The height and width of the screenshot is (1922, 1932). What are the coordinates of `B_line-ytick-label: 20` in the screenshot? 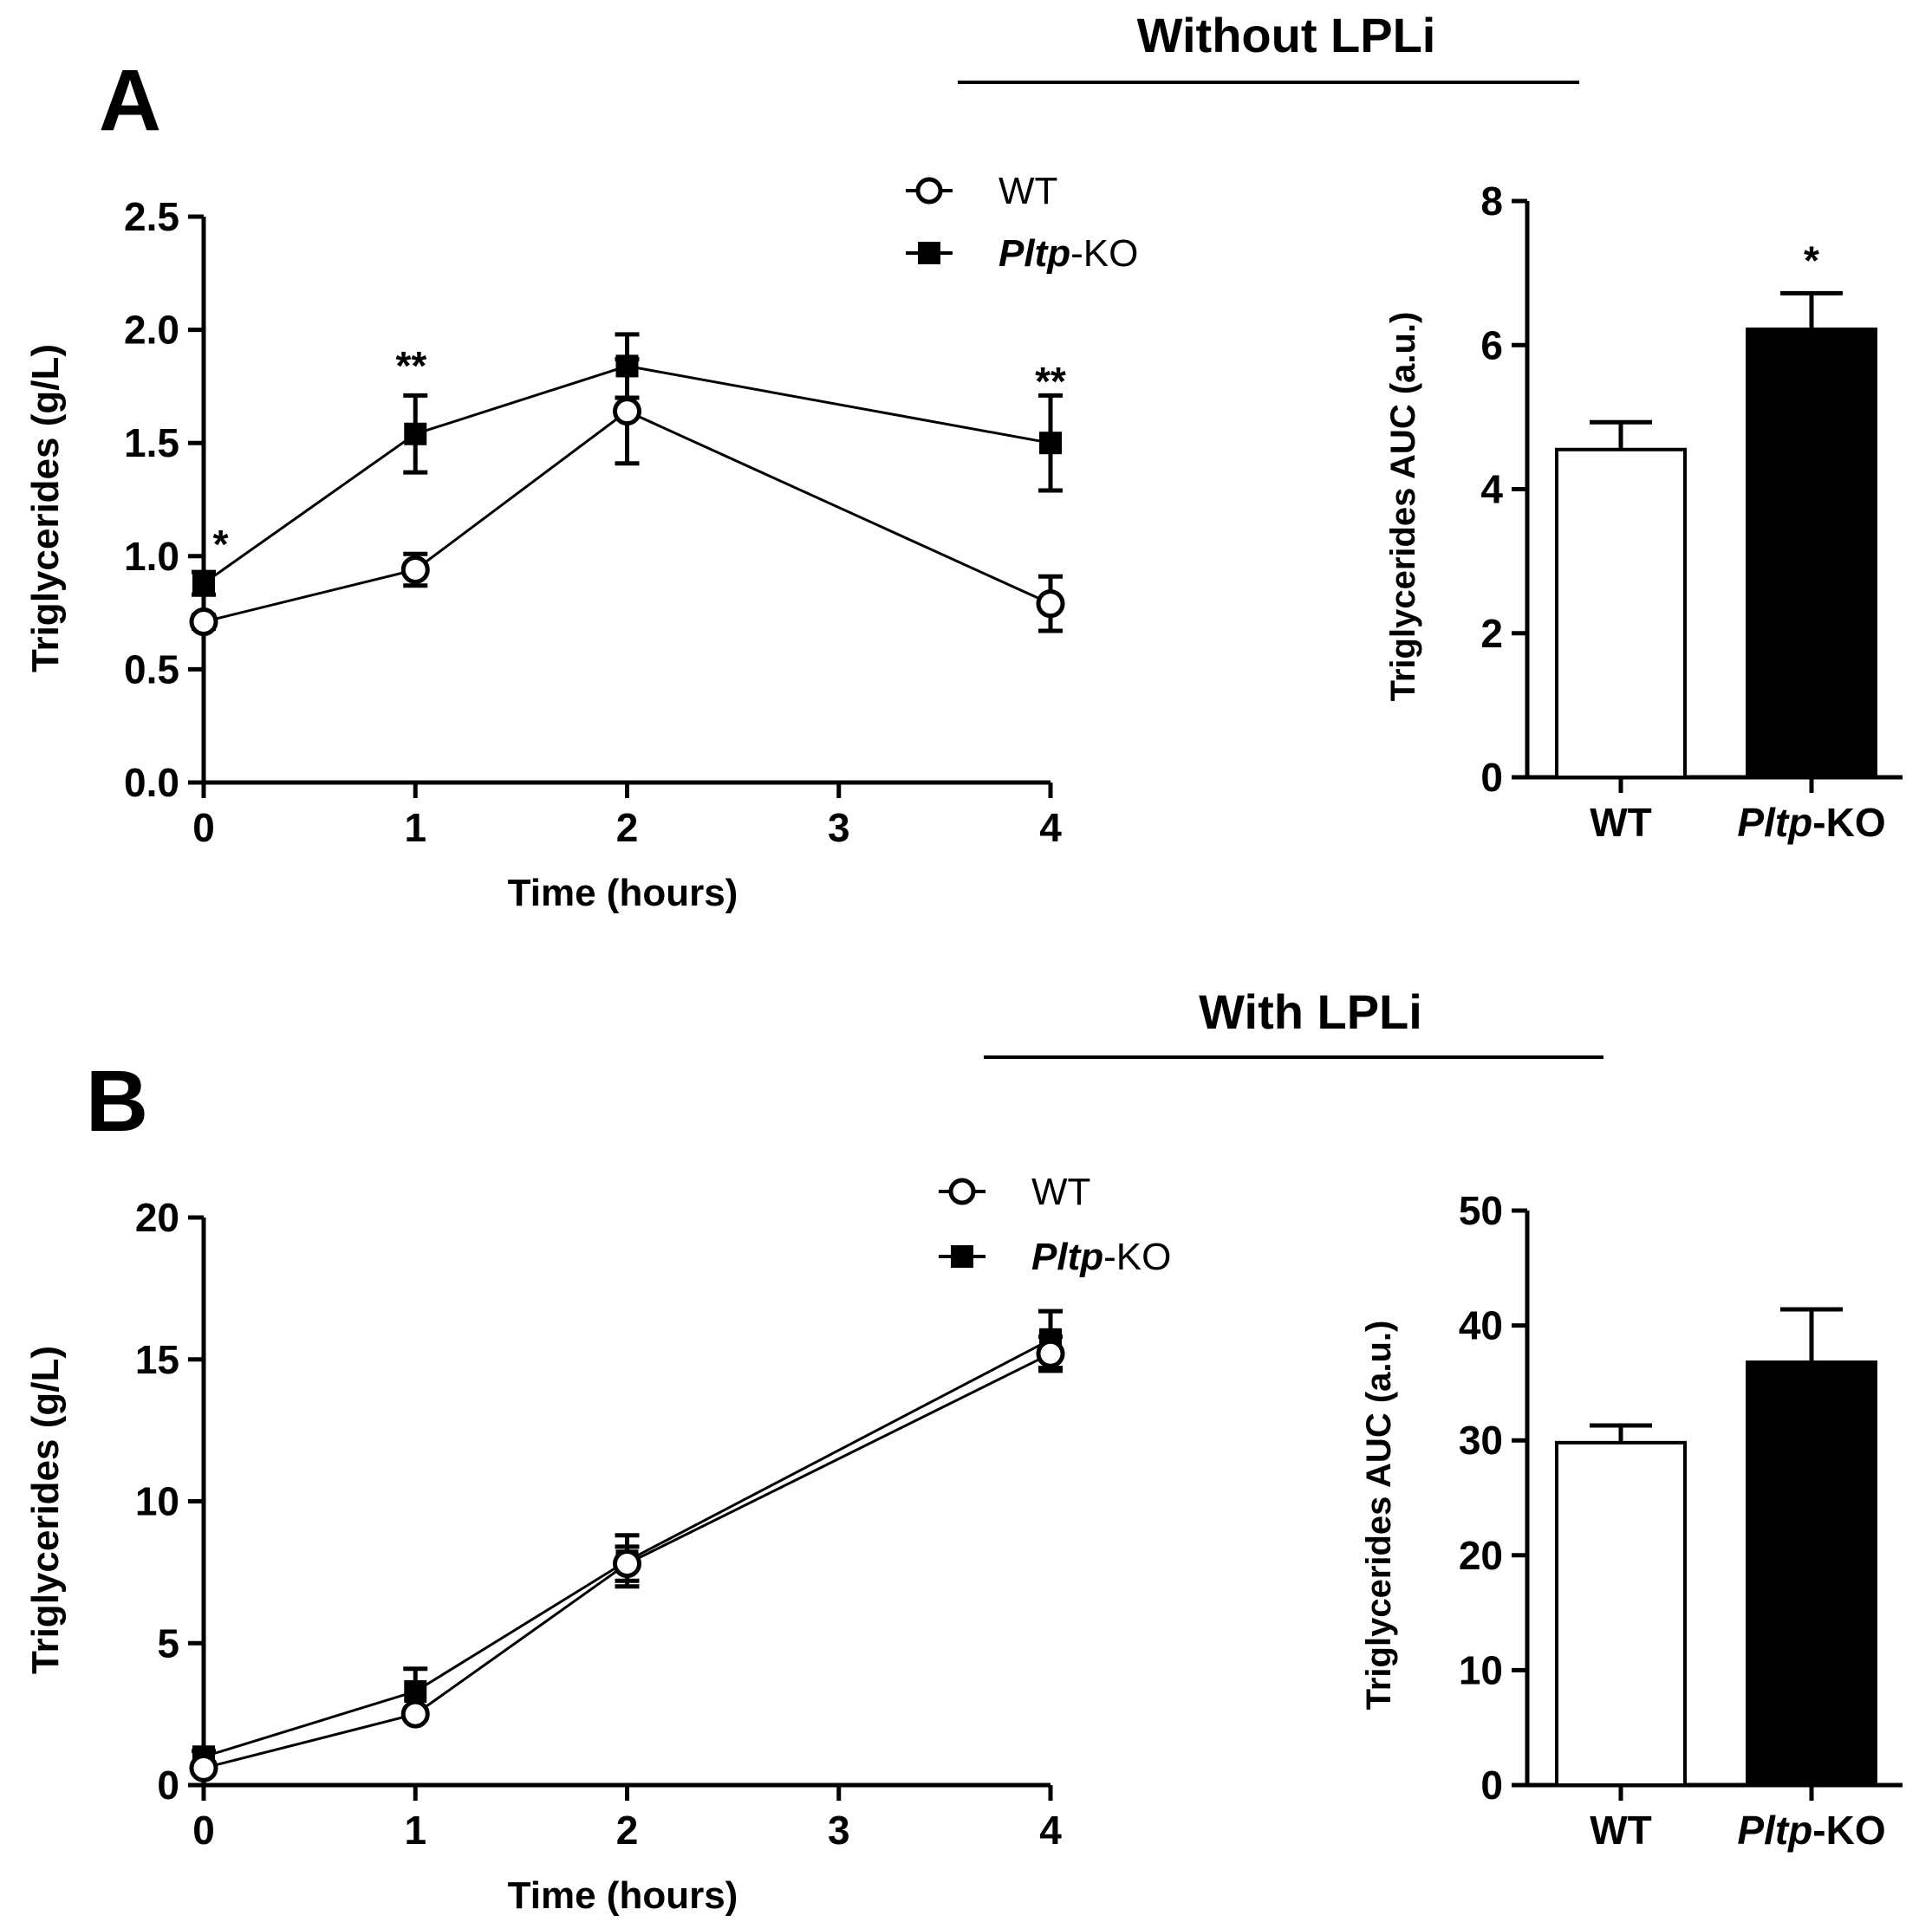 It's located at (157, 1217).